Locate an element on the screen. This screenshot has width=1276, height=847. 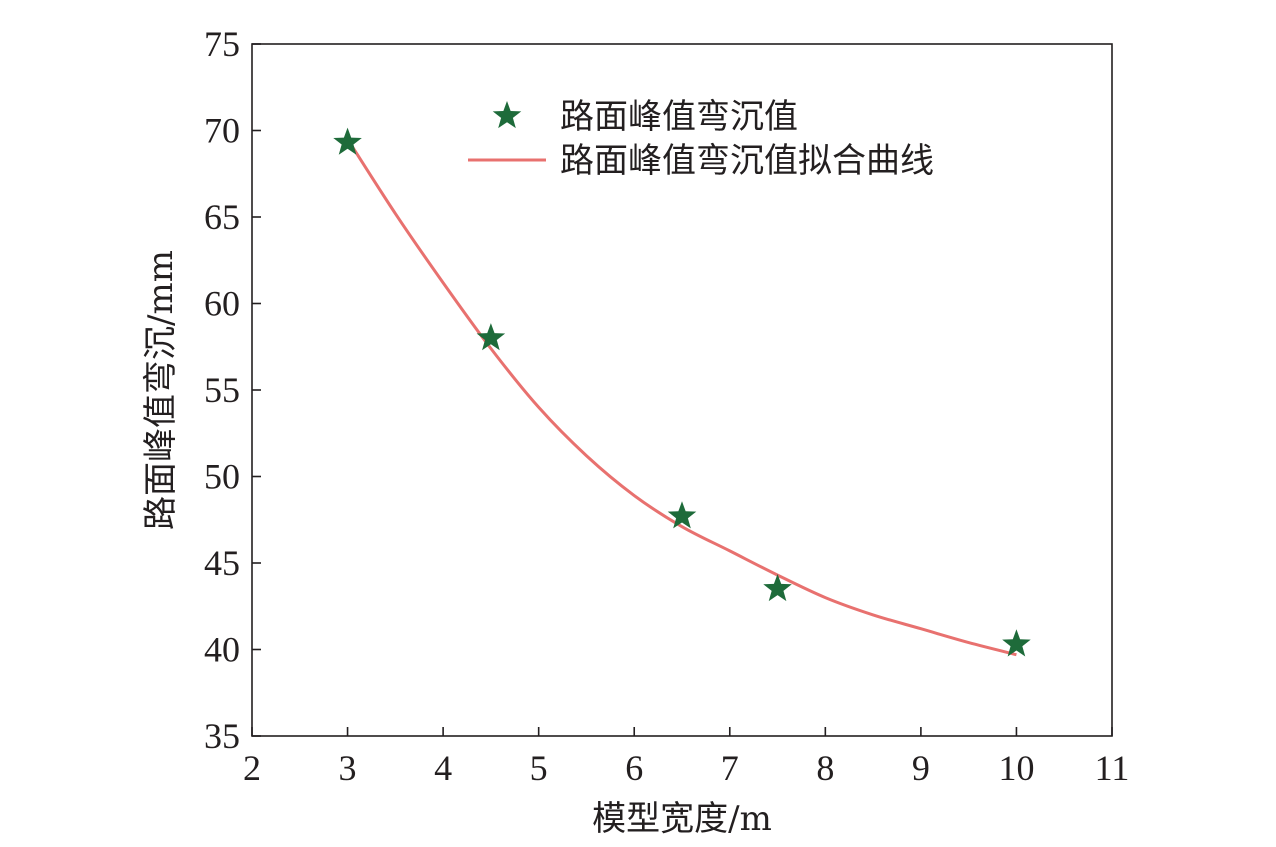
x-tick-label: 10 is located at coordinates (1016, 768).